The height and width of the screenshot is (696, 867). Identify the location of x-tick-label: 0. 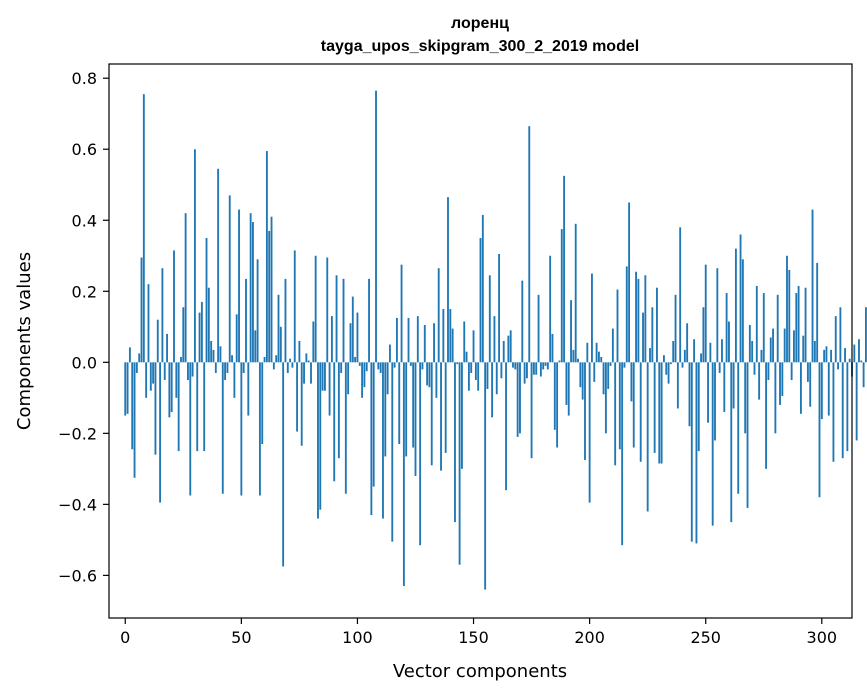
(125, 637).